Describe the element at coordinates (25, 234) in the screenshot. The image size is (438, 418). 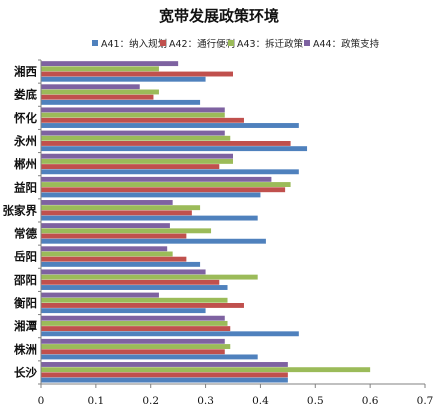
I see `category-label: 常德` at that location.